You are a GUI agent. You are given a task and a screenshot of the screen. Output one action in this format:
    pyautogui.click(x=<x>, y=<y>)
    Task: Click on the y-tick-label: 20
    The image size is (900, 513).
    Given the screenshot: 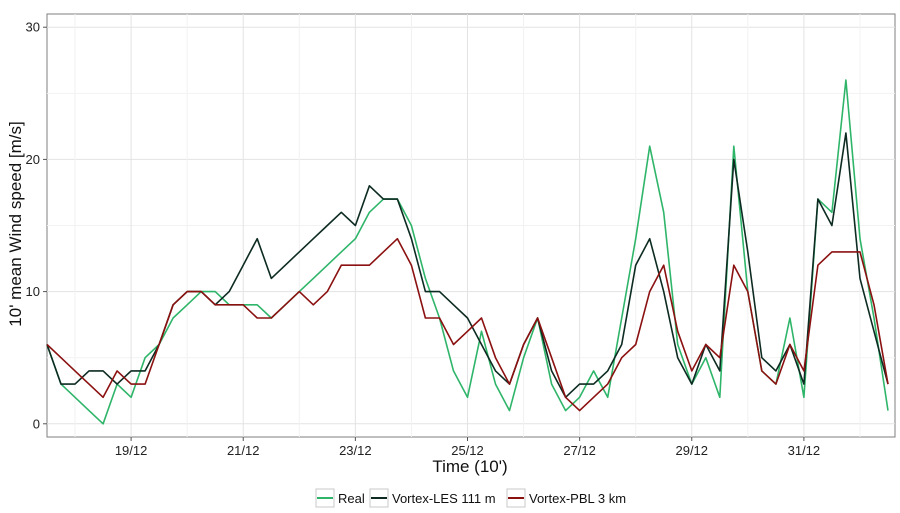 What is the action you would take?
    pyautogui.click(x=33, y=159)
    